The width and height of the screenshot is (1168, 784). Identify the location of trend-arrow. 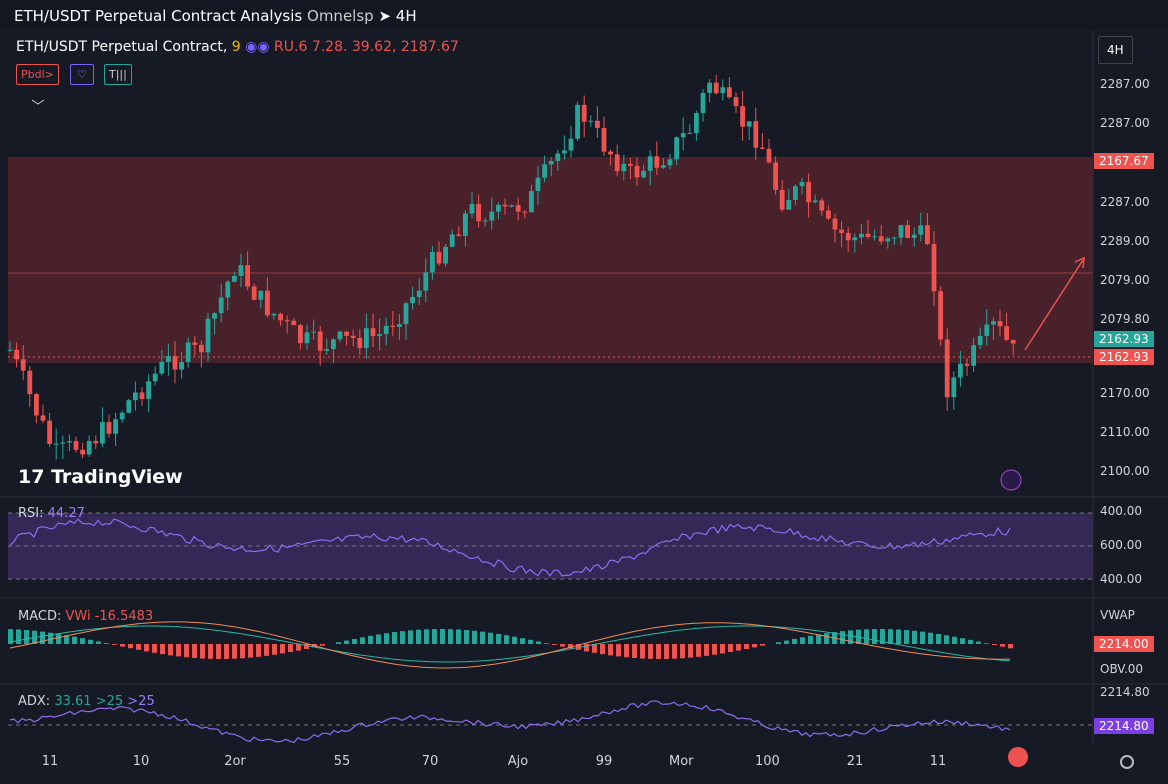
(1054, 305).